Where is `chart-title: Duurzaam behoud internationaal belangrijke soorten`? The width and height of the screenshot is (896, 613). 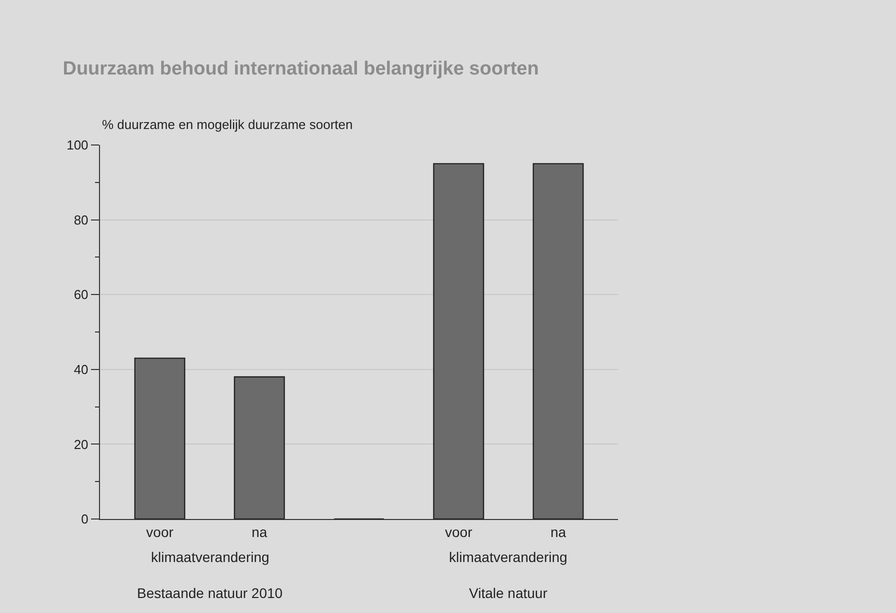 chart-title: Duurzaam behoud internationaal belangrijke soorten is located at coordinates (300, 69).